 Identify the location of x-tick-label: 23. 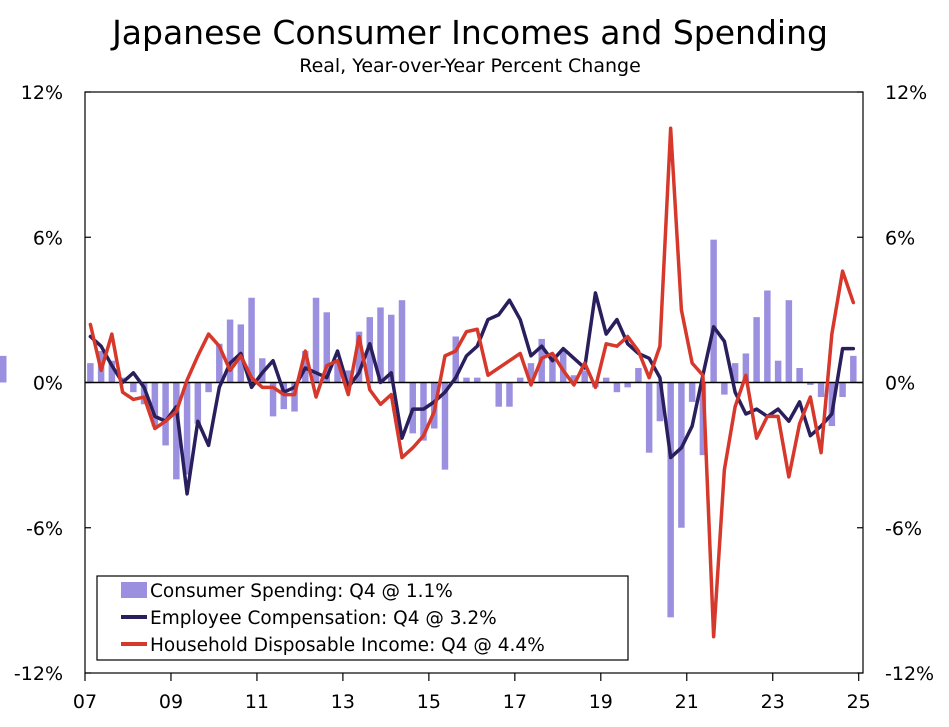
(773, 702).